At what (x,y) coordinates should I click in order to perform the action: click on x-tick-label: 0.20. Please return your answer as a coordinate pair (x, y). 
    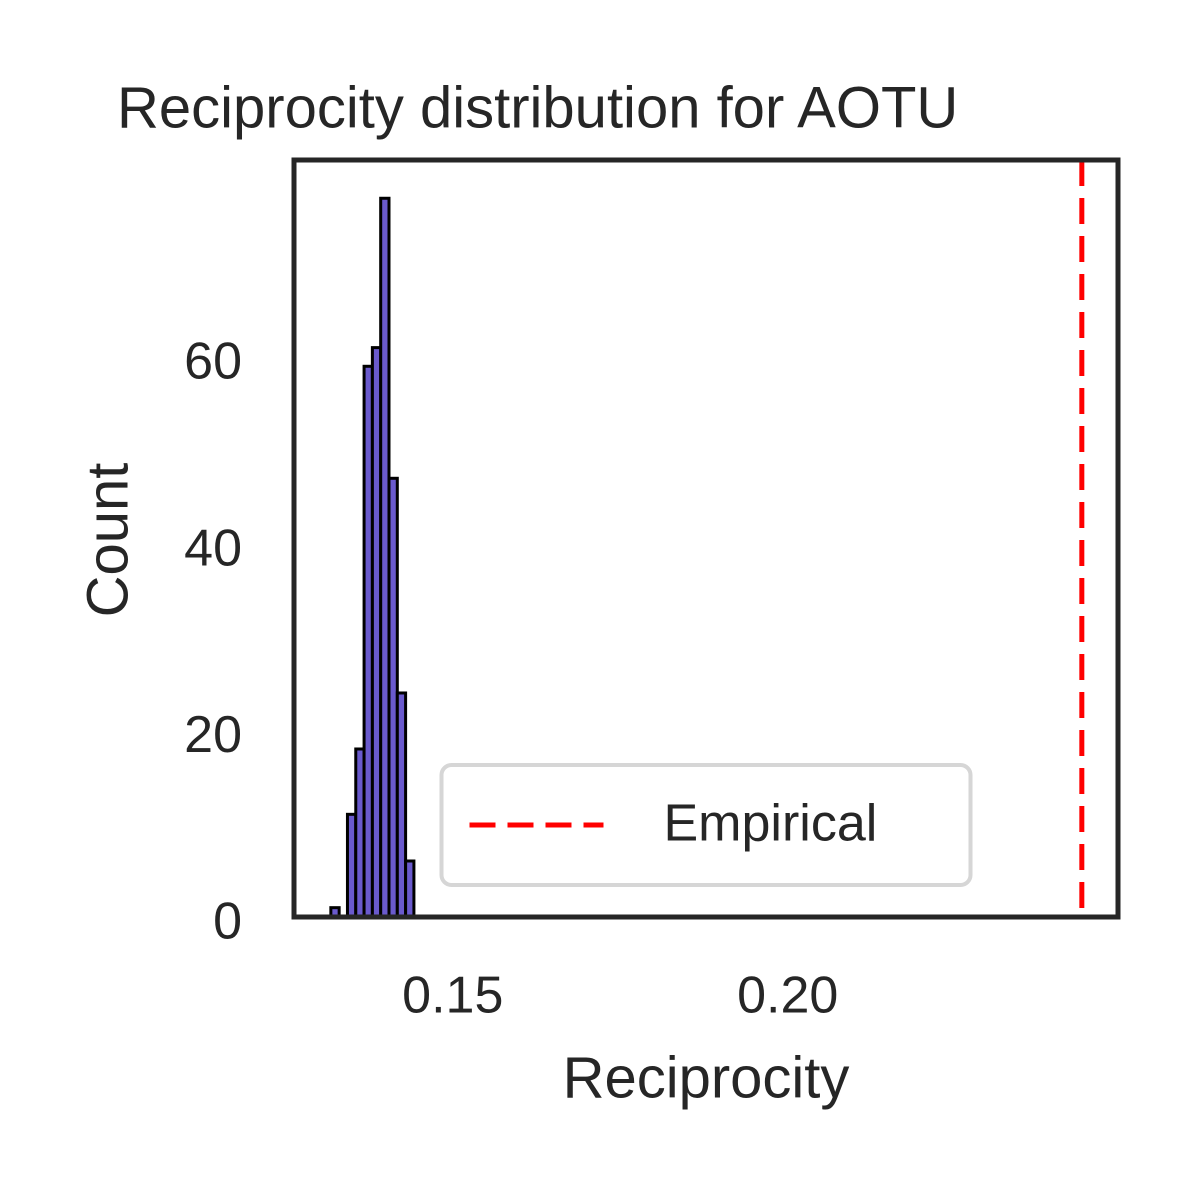
    Looking at the image, I should click on (787, 996).